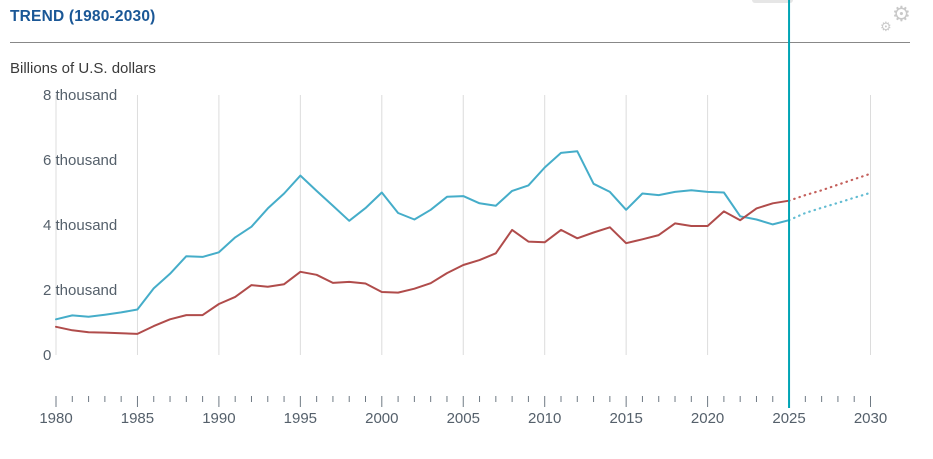  What do you see at coordinates (80, 160) in the screenshot?
I see `y-axis-tick-label: 6 thousand` at bounding box center [80, 160].